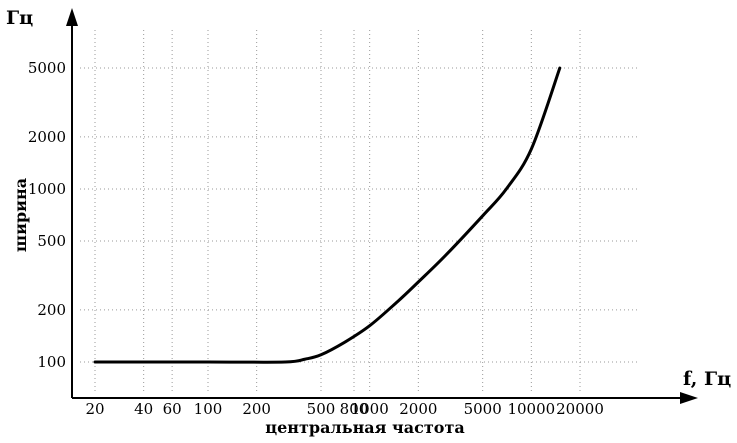 The image size is (737, 443). I want to click on x-tick-label-6: 800, so click(354, 409).